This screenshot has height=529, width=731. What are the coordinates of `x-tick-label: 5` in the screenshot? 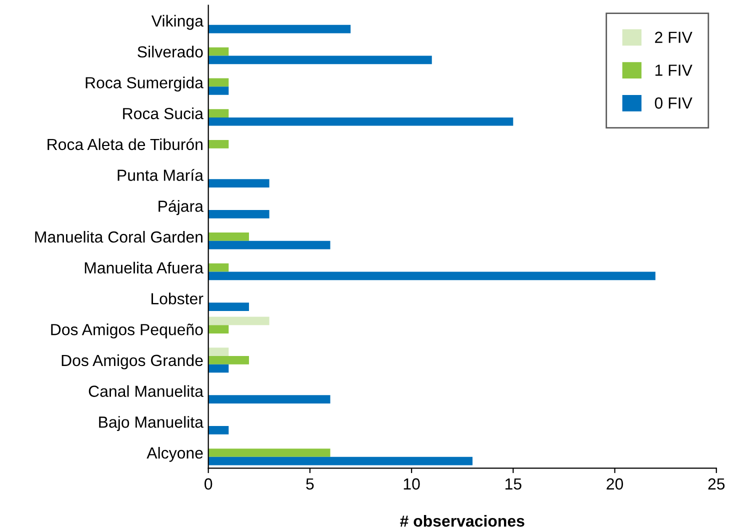 It's located at (310, 484).